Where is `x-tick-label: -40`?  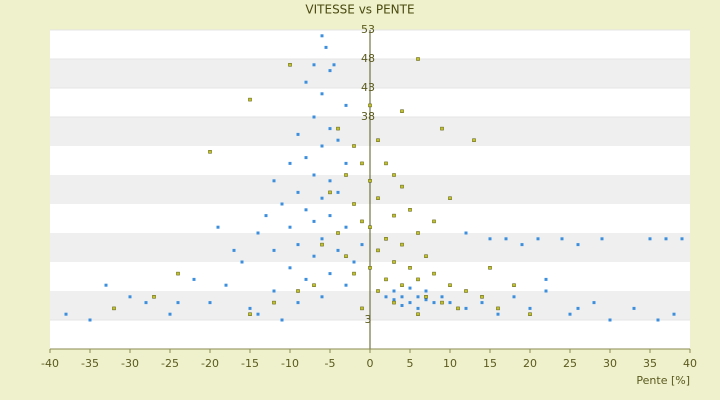
x-tick-label: -40 is located at coordinates (50, 363).